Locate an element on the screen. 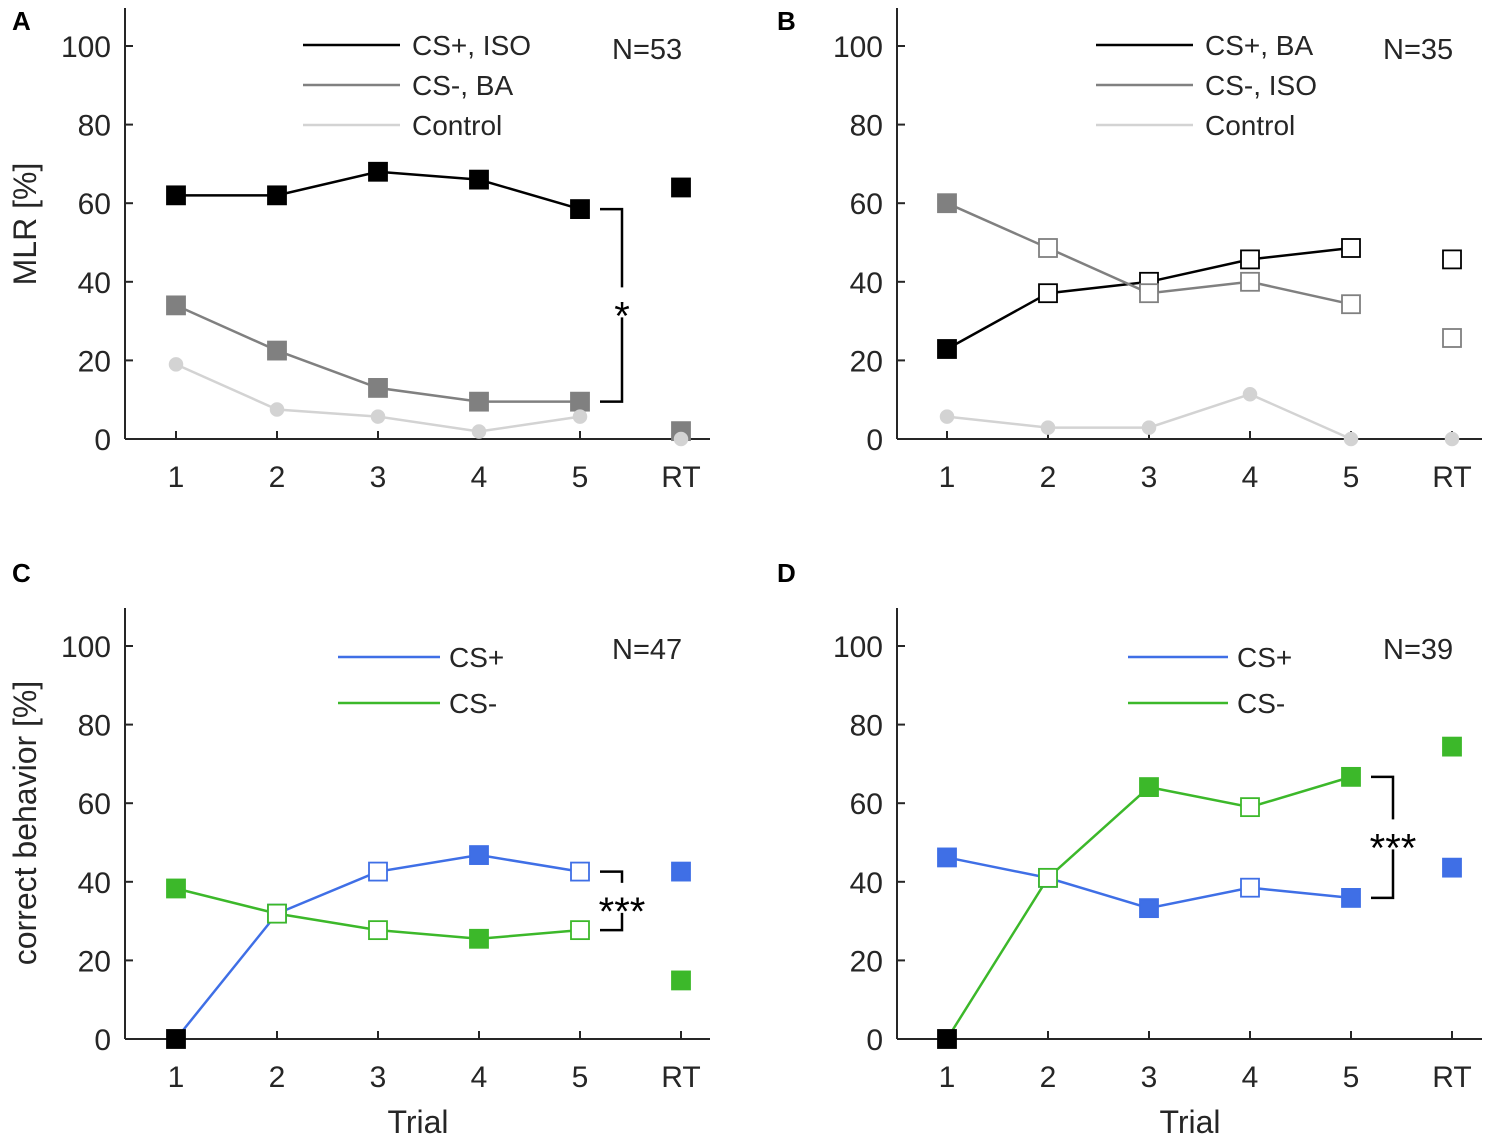  n-label: N=35 is located at coordinates (1418, 50).